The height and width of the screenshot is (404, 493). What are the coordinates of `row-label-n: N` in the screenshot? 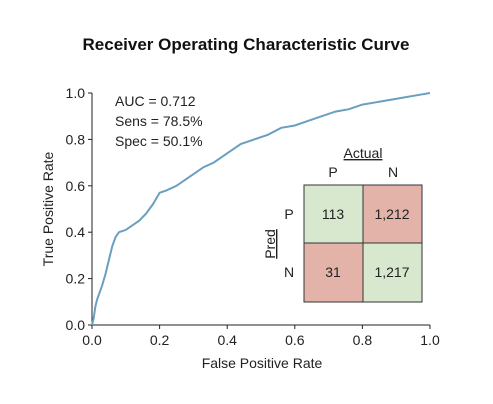 It's located at (289, 272).